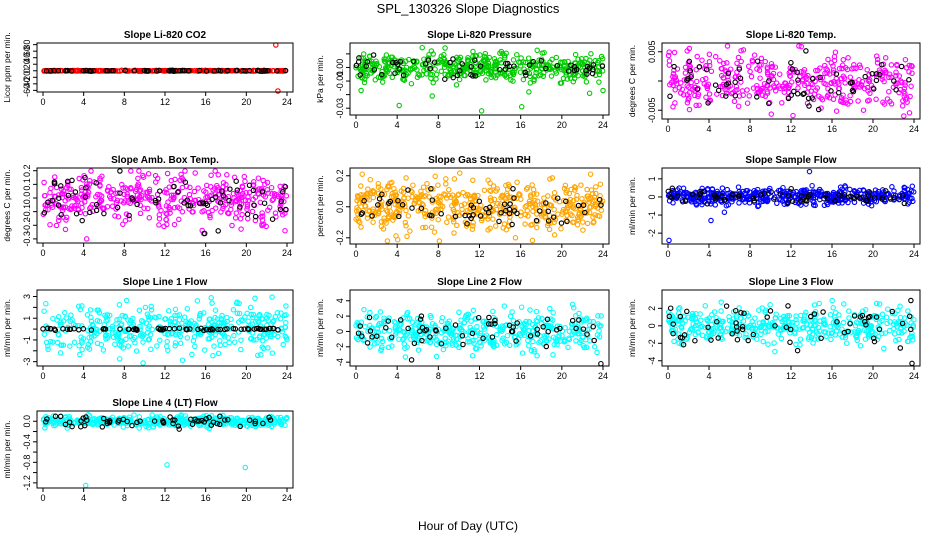 The height and width of the screenshot is (540, 936). What do you see at coordinates (7, 67) in the screenshot?
I see `y-axis-label: Licor ppm per min.` at bounding box center [7, 67].